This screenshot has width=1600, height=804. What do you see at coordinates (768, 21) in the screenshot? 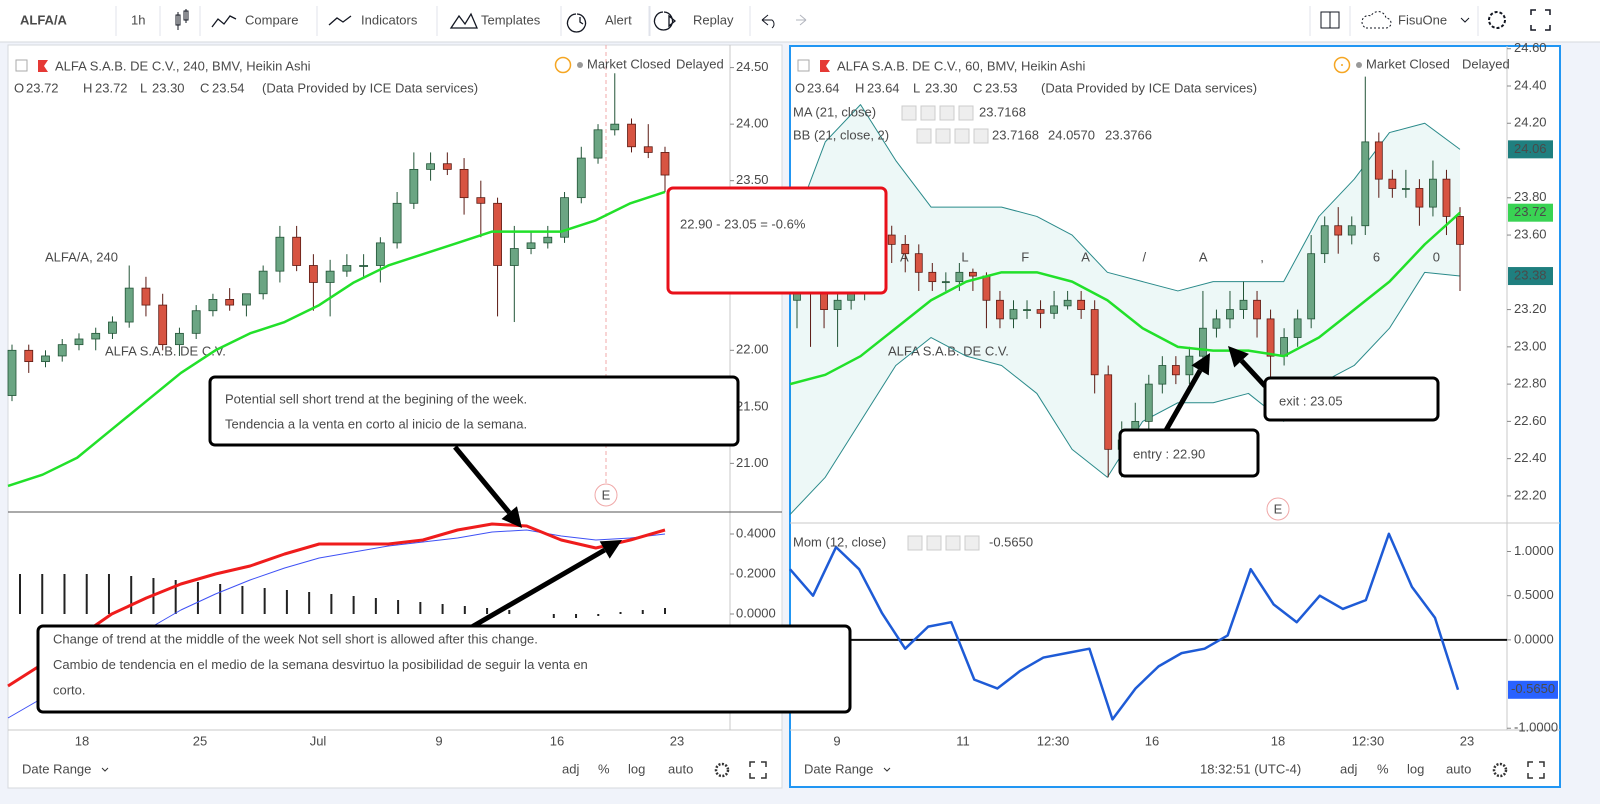
I see `undo` at bounding box center [768, 21].